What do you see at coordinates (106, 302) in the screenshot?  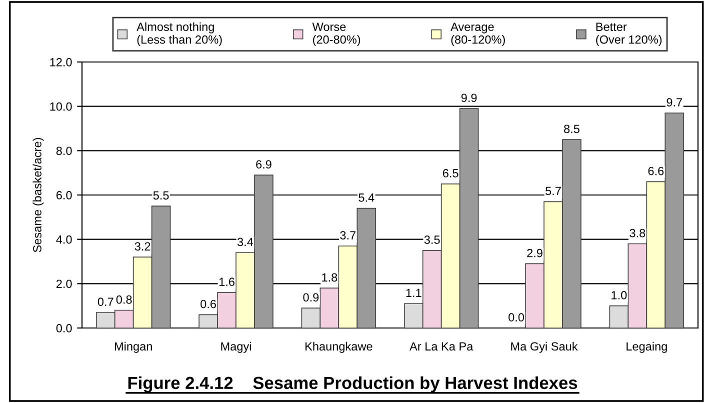 I see `data-label: 0.7` at bounding box center [106, 302].